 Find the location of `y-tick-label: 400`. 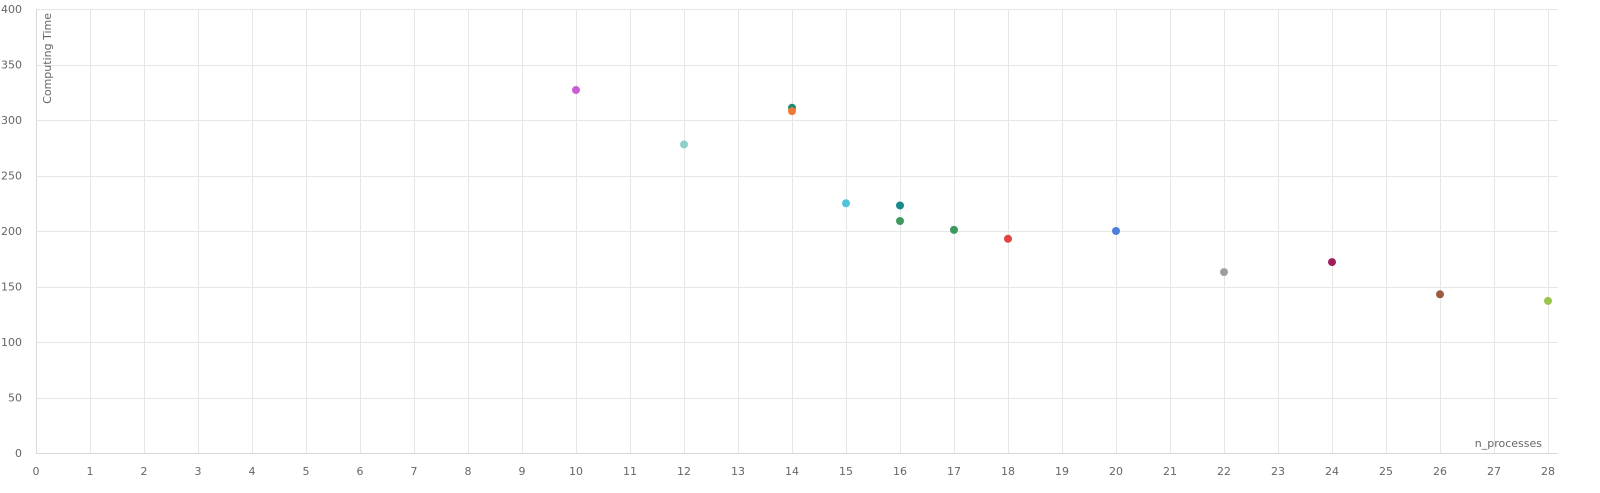

y-tick-label: 400 is located at coordinates (11, 9).